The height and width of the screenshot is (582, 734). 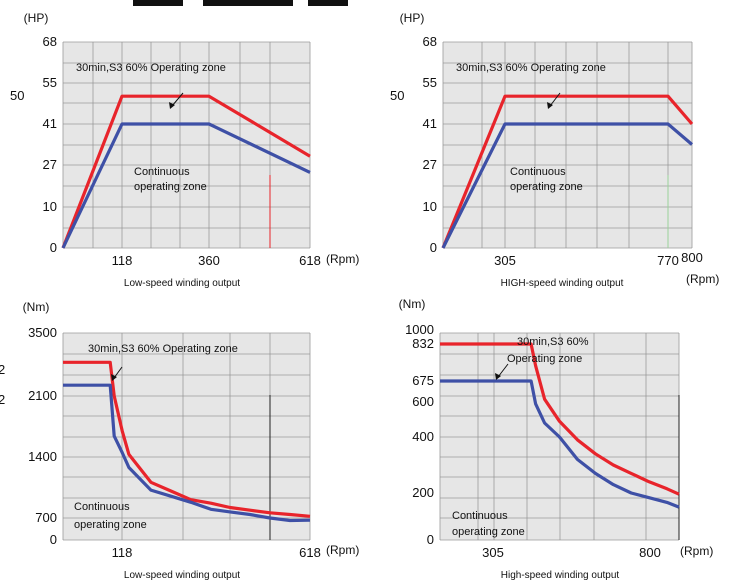 What do you see at coordinates (42, 332) in the screenshot?
I see `y-tick-label: 3500` at bounding box center [42, 332].